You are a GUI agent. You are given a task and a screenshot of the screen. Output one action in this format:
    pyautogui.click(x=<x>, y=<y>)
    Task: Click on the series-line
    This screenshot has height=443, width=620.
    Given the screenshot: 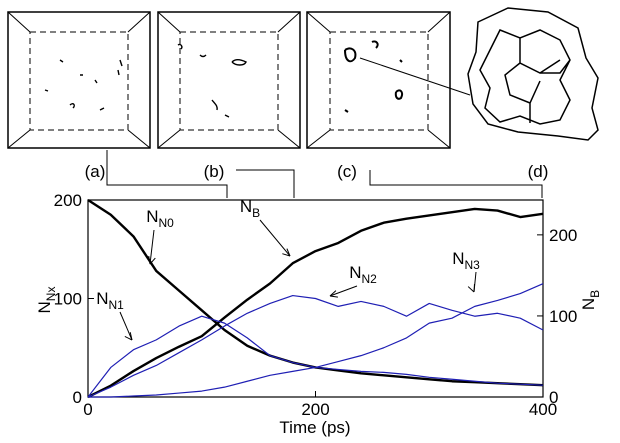 What is the action you would take?
    pyautogui.click(x=315, y=356)
    